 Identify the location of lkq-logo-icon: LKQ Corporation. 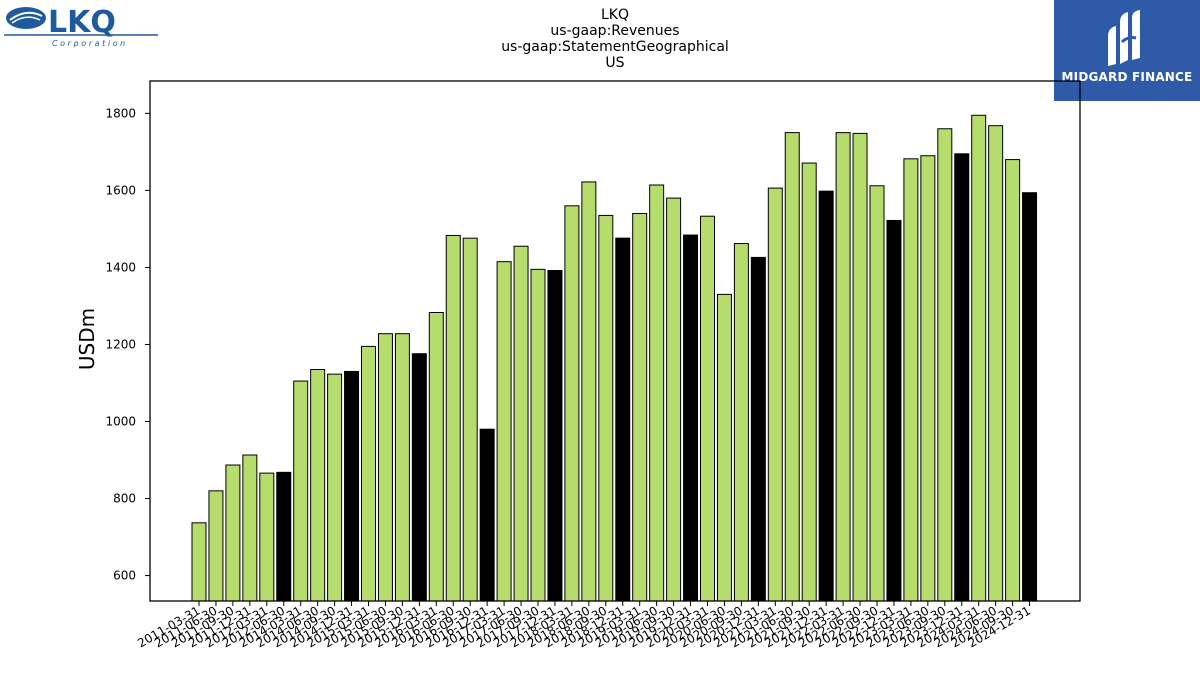
(81, 26).